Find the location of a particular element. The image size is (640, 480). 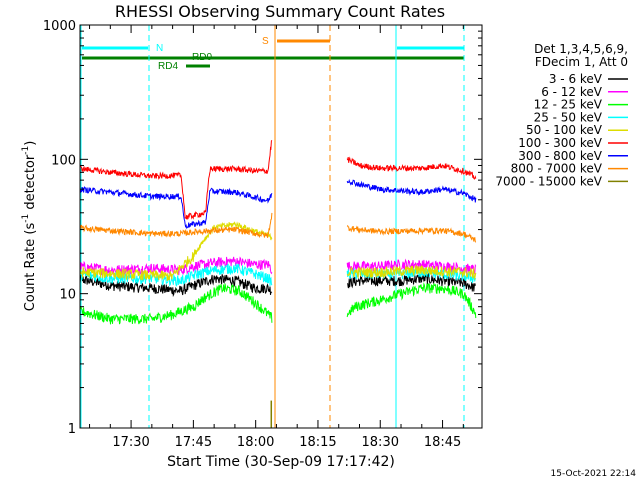

y-axis-label-part-3: detector is located at coordinates (30, 184).